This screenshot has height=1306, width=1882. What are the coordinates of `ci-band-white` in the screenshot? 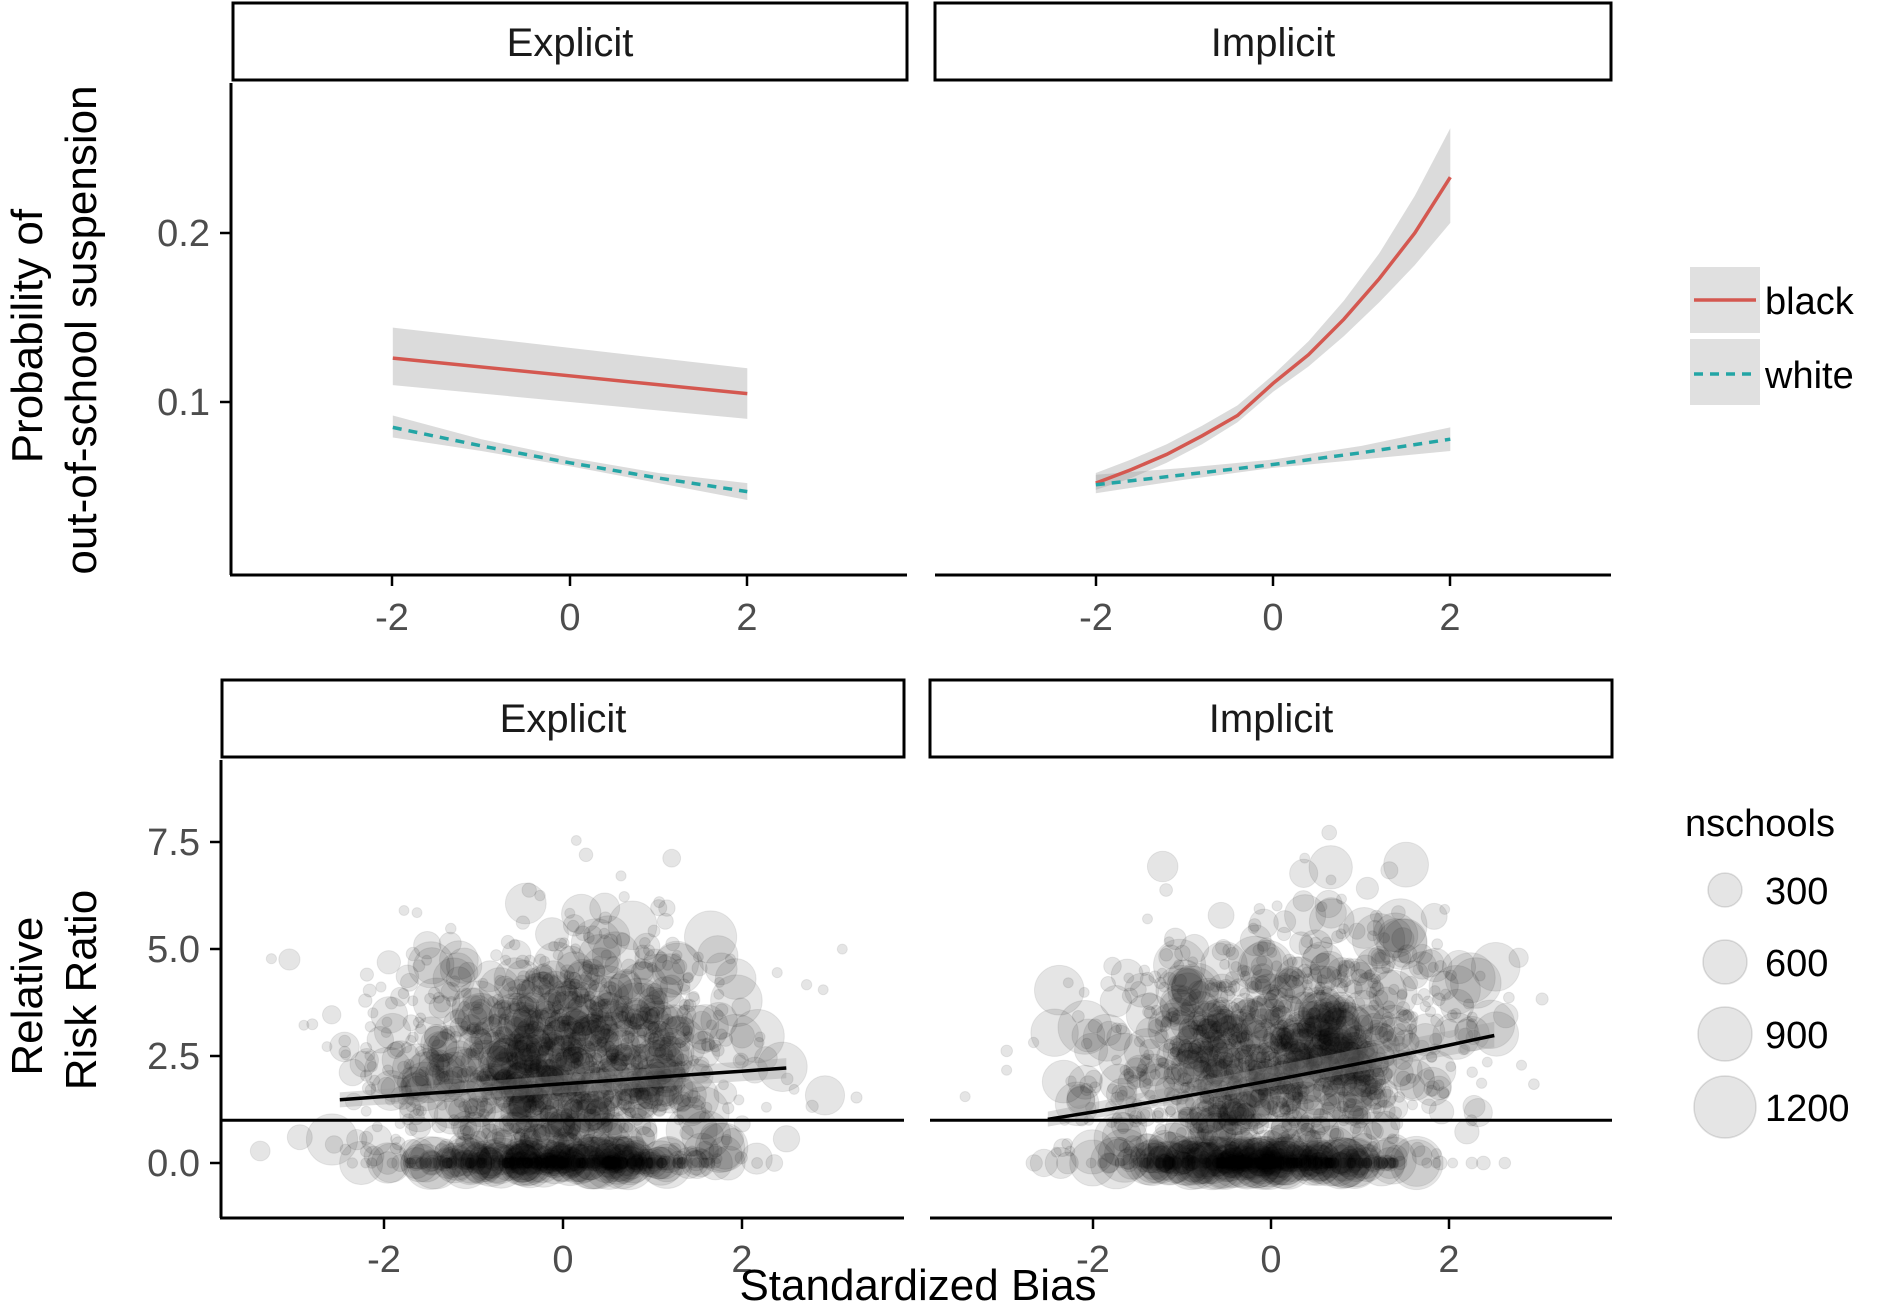 It's located at (570, 457).